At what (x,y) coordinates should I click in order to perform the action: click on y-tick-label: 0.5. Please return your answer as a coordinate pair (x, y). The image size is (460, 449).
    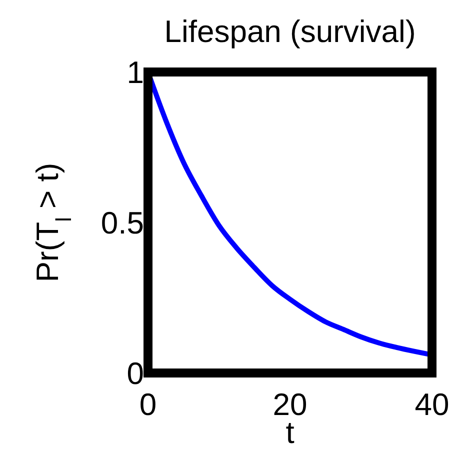
    Looking at the image, I should click on (122, 223).